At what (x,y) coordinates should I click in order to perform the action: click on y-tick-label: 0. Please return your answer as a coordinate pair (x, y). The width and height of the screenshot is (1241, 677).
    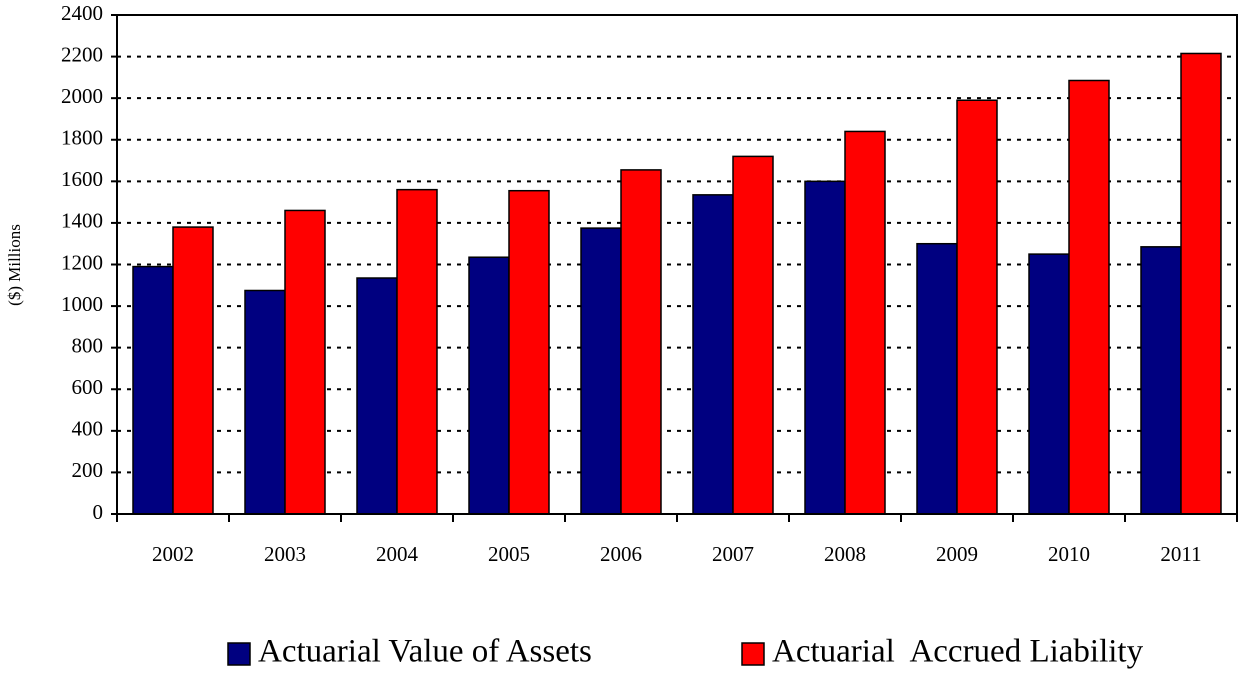
    Looking at the image, I should click on (98, 512).